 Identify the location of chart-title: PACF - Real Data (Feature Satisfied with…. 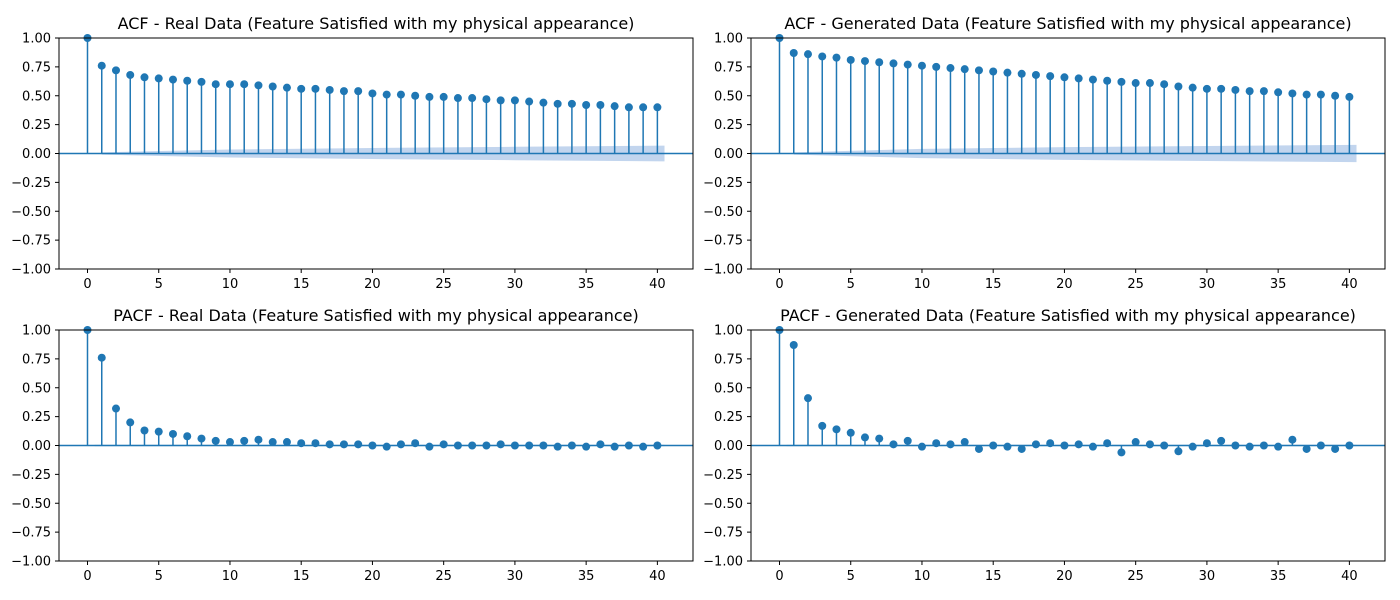
(375, 315).